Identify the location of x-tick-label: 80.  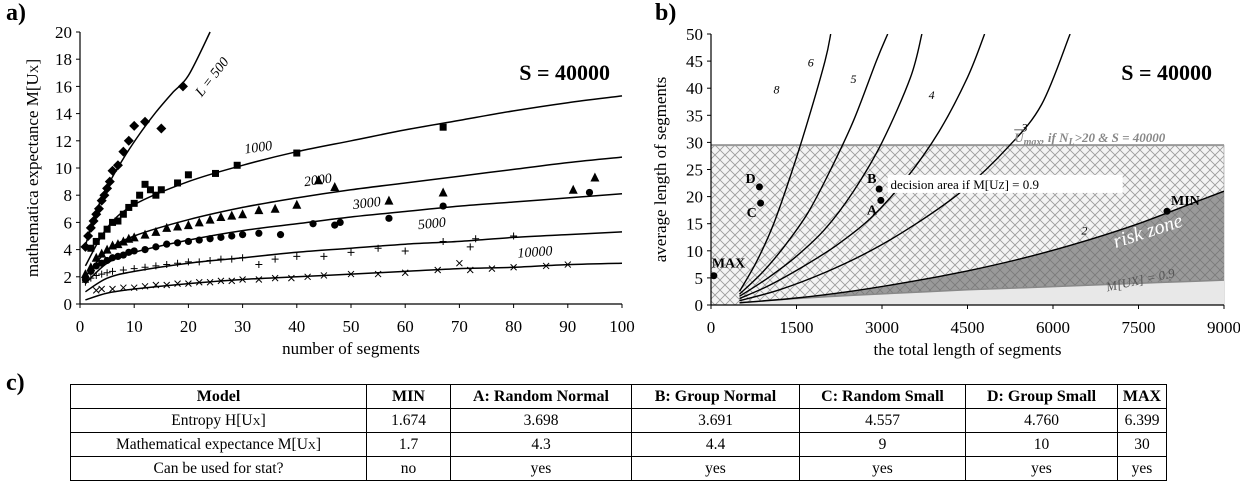
(513, 326).